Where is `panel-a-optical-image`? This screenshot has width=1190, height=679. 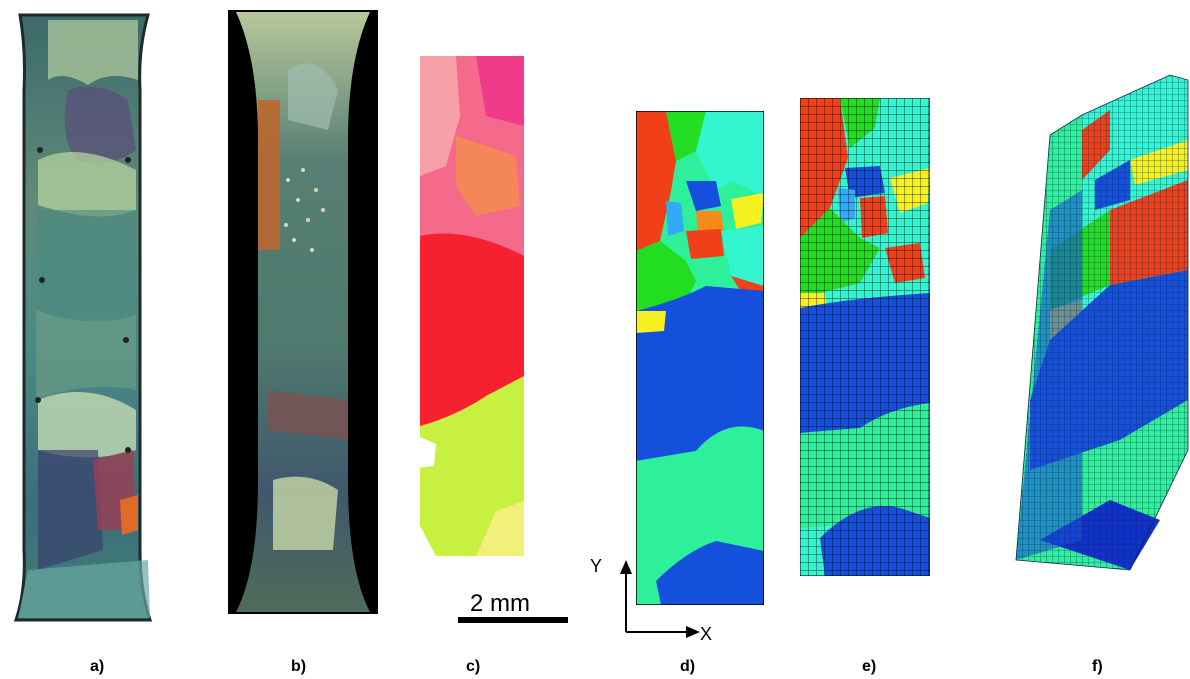 panel-a-optical-image is located at coordinates (82, 316).